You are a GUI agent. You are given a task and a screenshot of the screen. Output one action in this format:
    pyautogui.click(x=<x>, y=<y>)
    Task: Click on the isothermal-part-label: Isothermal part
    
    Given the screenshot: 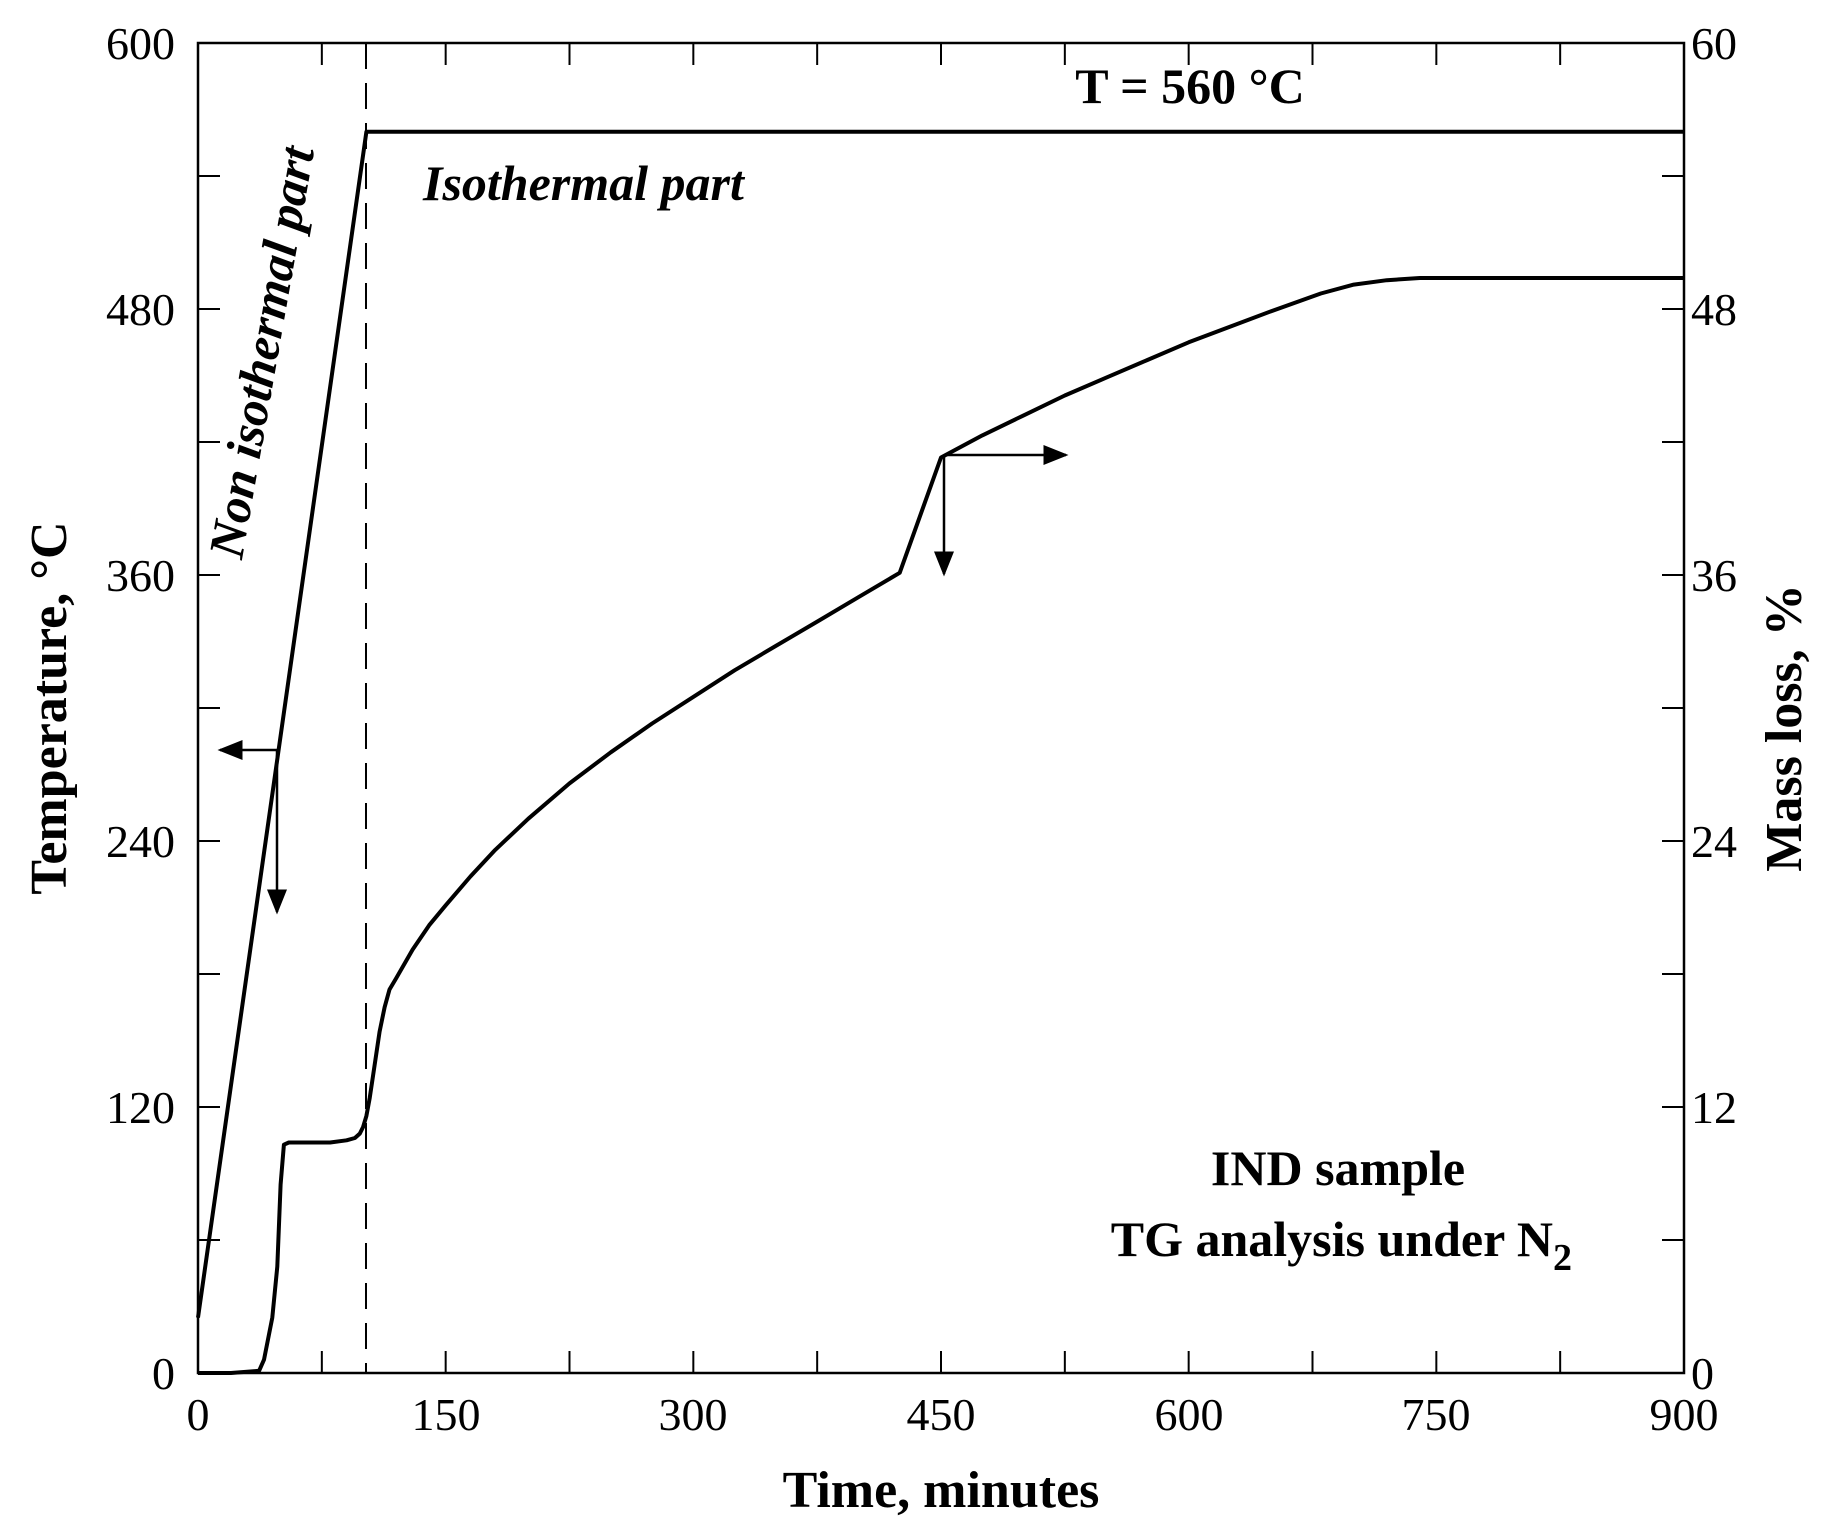 What is the action you would take?
    pyautogui.click(x=584, y=183)
    